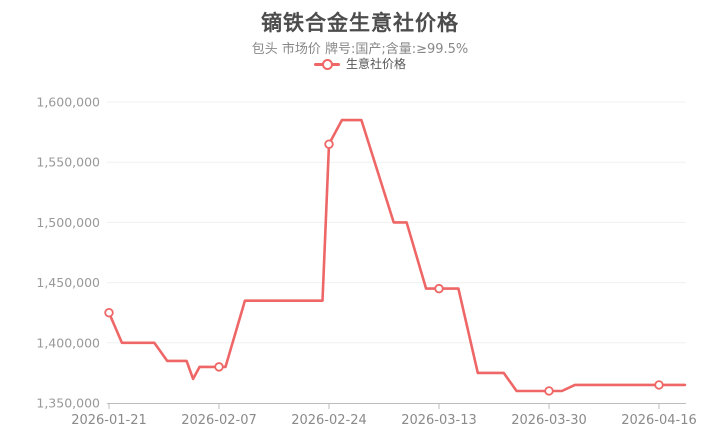 This screenshot has width=720, height=440. I want to click on x-axis-label: 2026-02-24, so click(329, 420).